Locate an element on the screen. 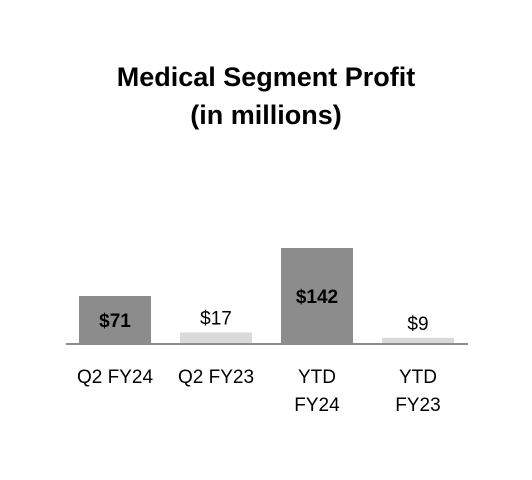 This screenshot has width=532, height=480. bar-ytd-fy24 is located at coordinates (317, 296).